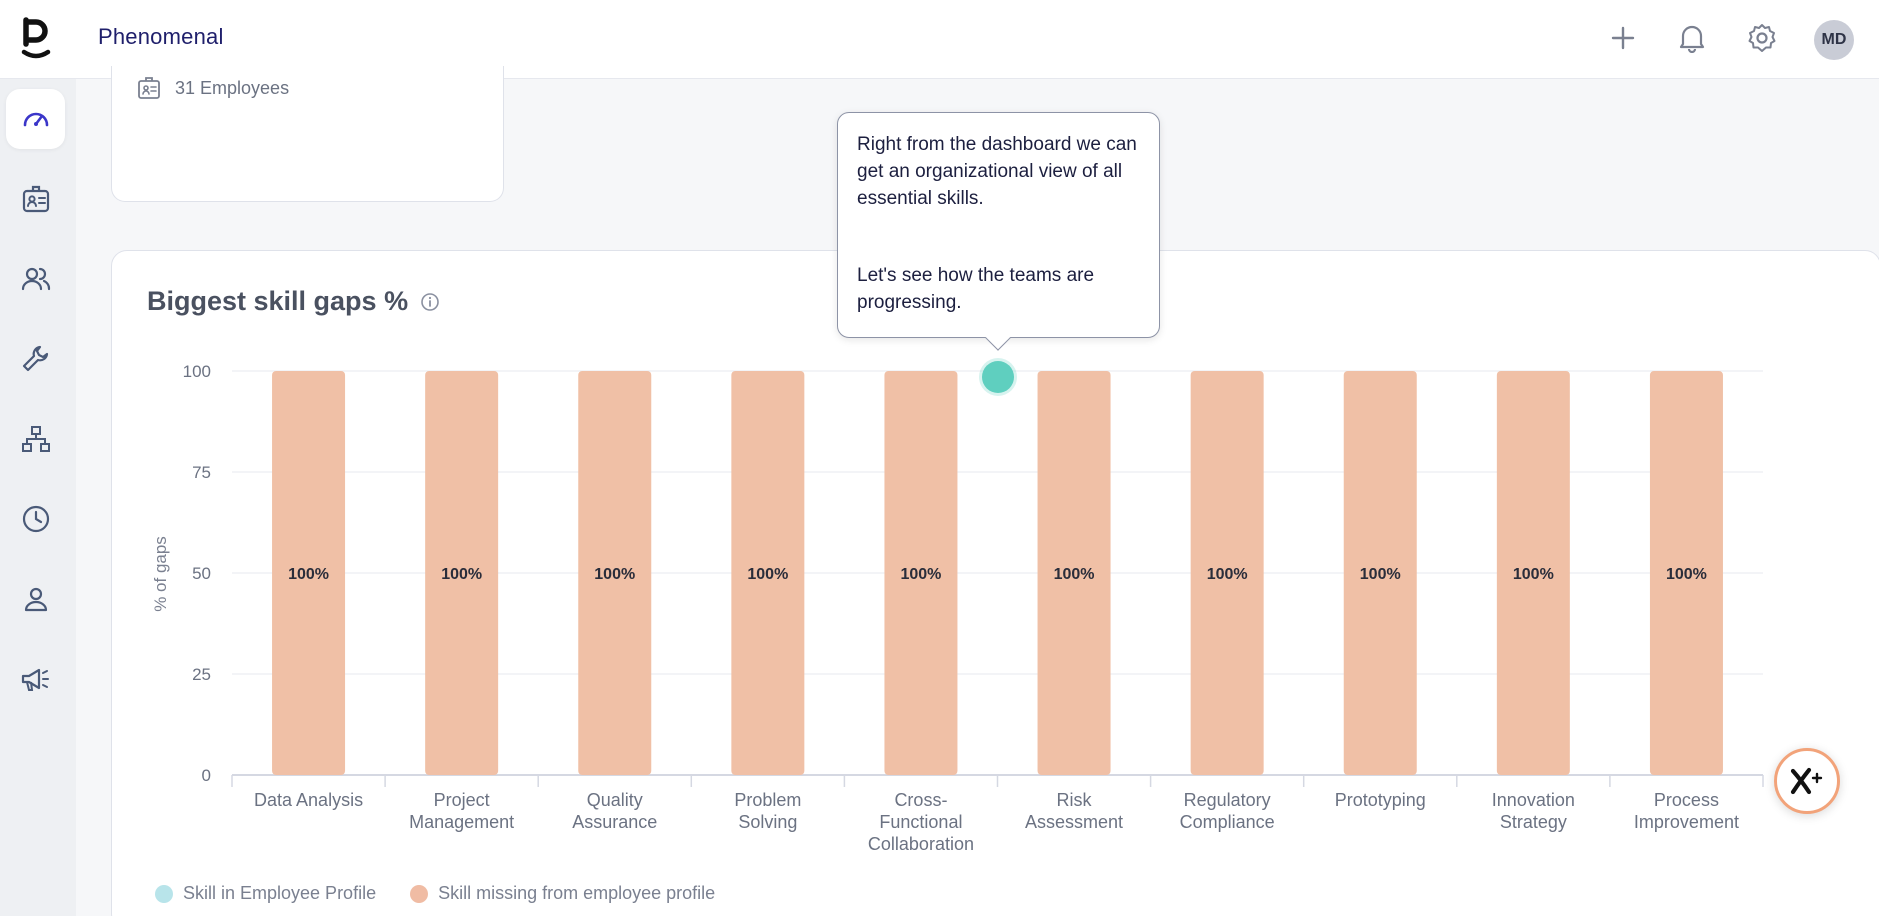 This screenshot has width=1879, height=916. What do you see at coordinates (419, 893) in the screenshot?
I see `legend-dot-missing` at bounding box center [419, 893].